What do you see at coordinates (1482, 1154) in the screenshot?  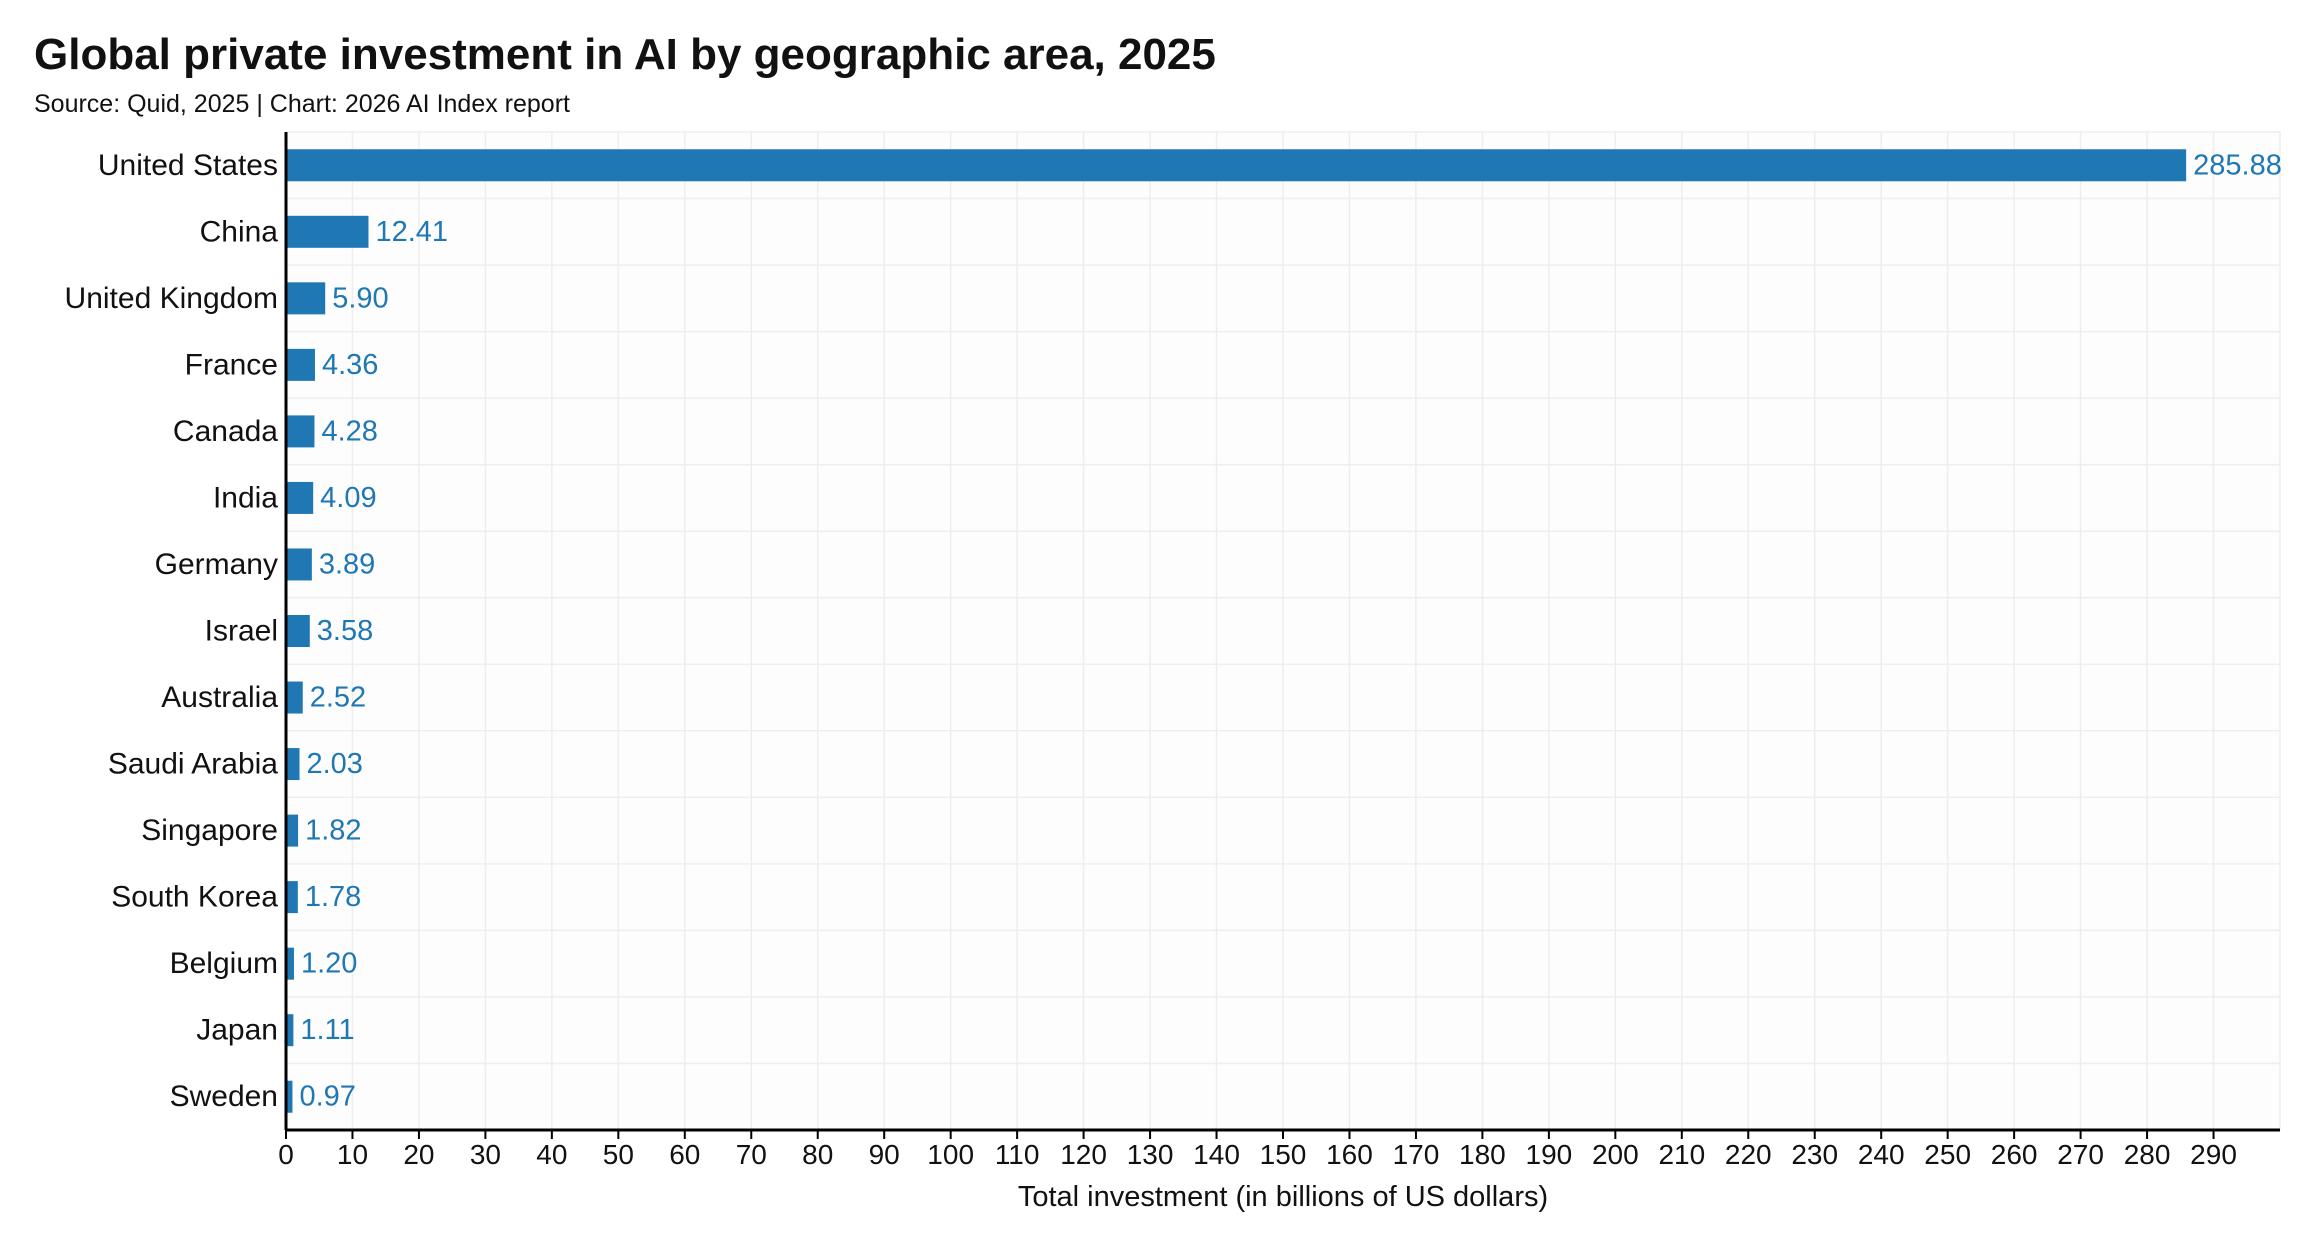 I see `x-tick-label: 180` at bounding box center [1482, 1154].